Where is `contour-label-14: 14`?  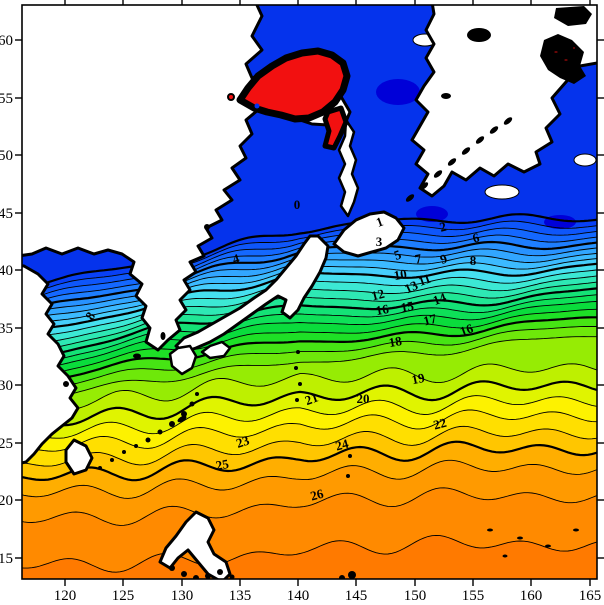 contour-label-14: 14 is located at coordinates (440, 298).